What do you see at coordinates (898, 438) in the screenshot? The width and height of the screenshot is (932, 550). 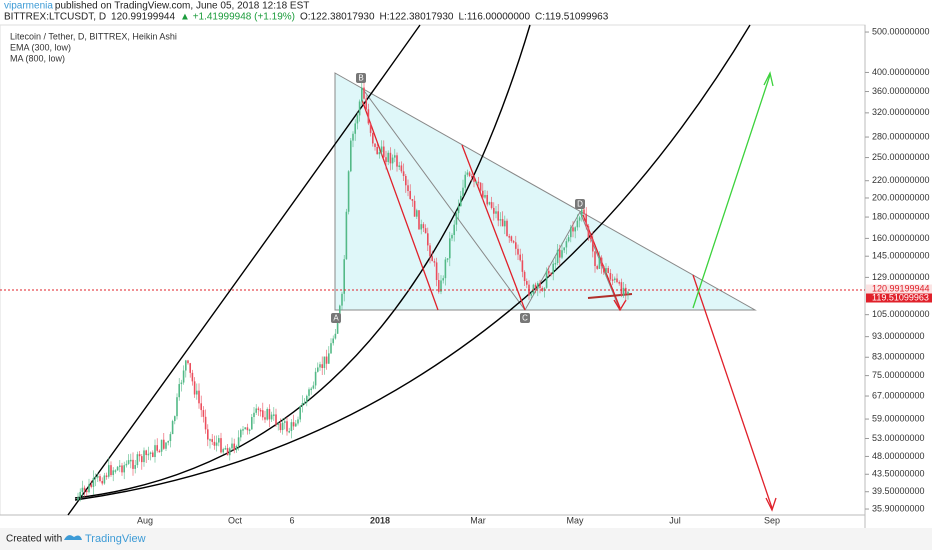 I see `price-label: 53.00000000` at bounding box center [898, 438].